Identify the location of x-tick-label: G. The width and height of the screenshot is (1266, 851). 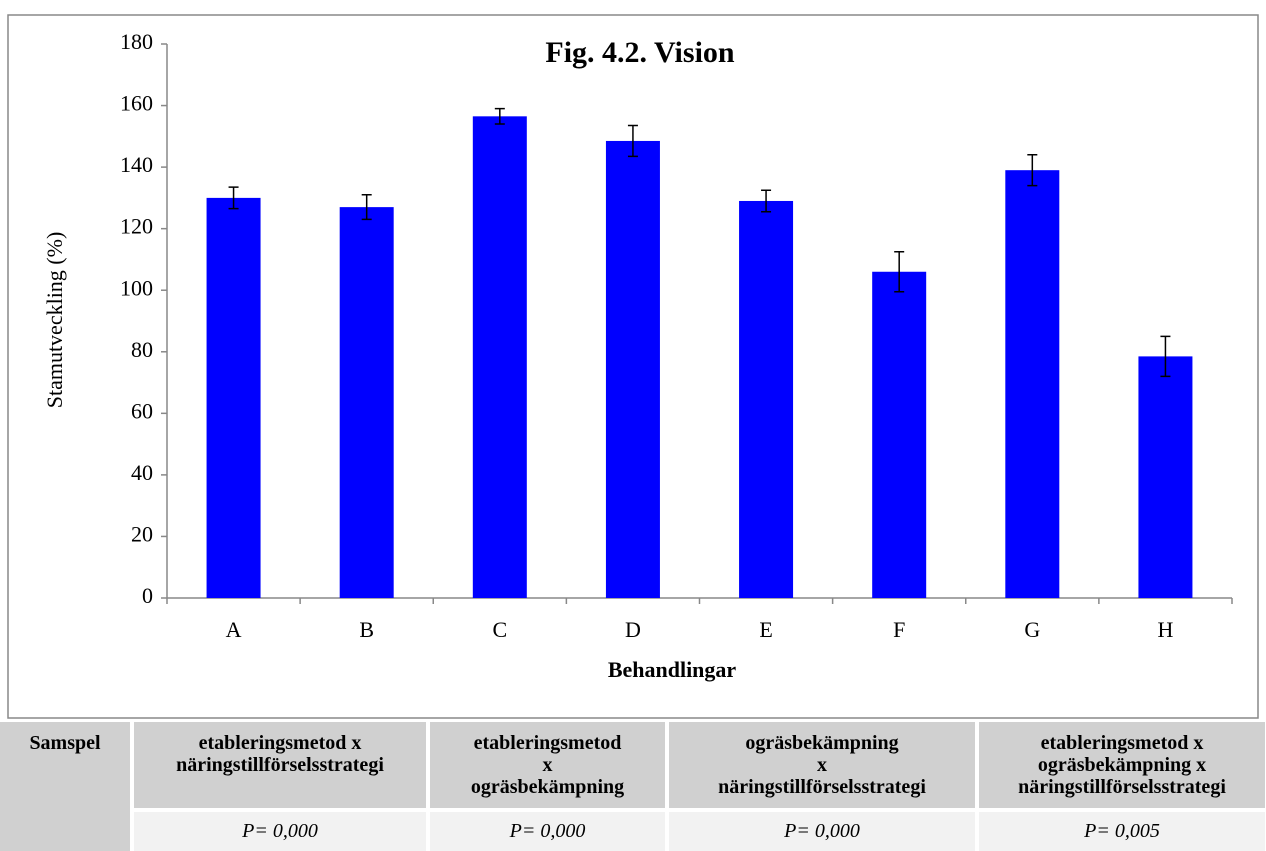
(1032, 629).